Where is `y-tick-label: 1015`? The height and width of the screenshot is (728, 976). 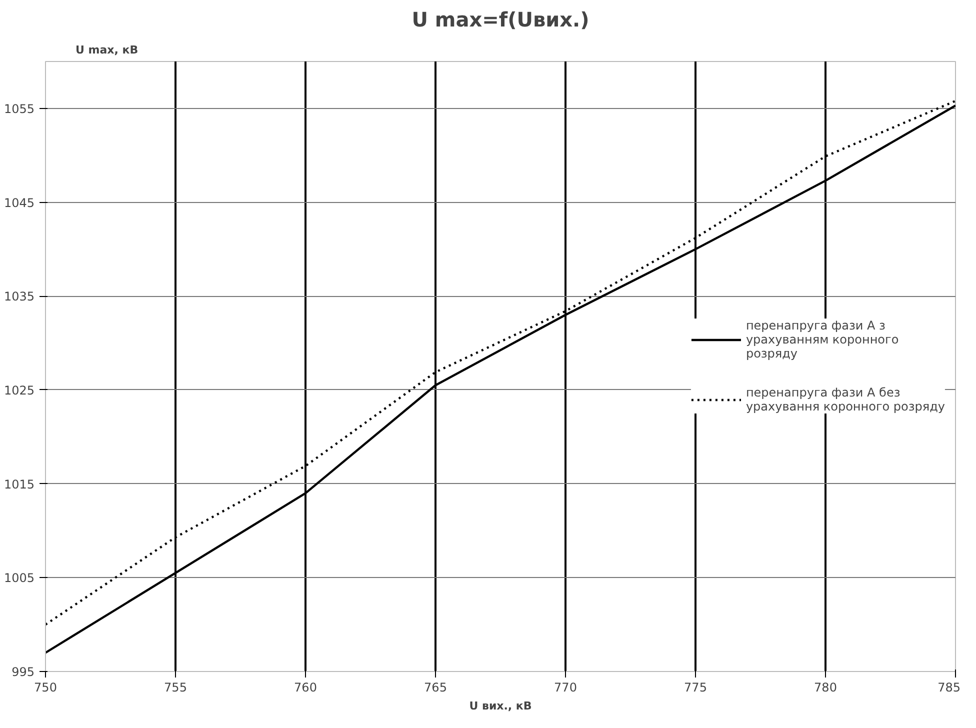
y-tick-label: 1015 is located at coordinates (19, 484).